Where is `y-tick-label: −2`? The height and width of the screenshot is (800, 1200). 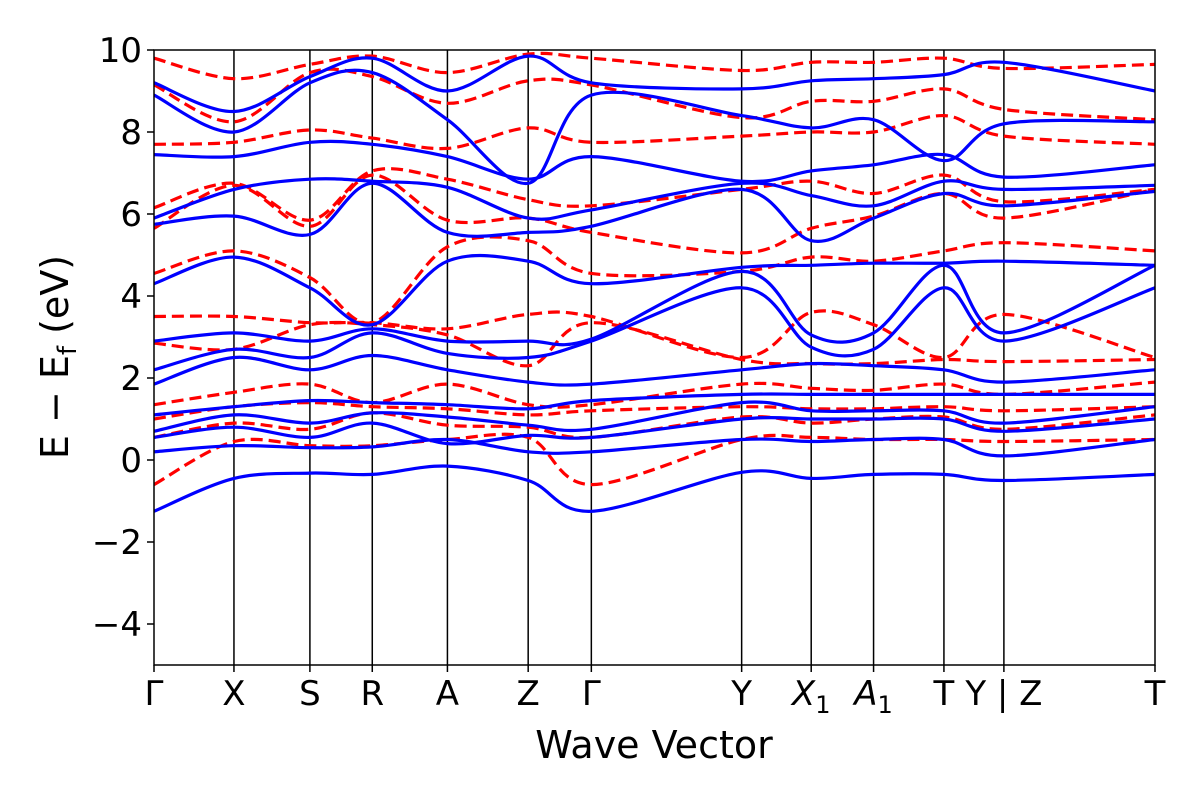
y-tick-label: −2 is located at coordinates (117, 543).